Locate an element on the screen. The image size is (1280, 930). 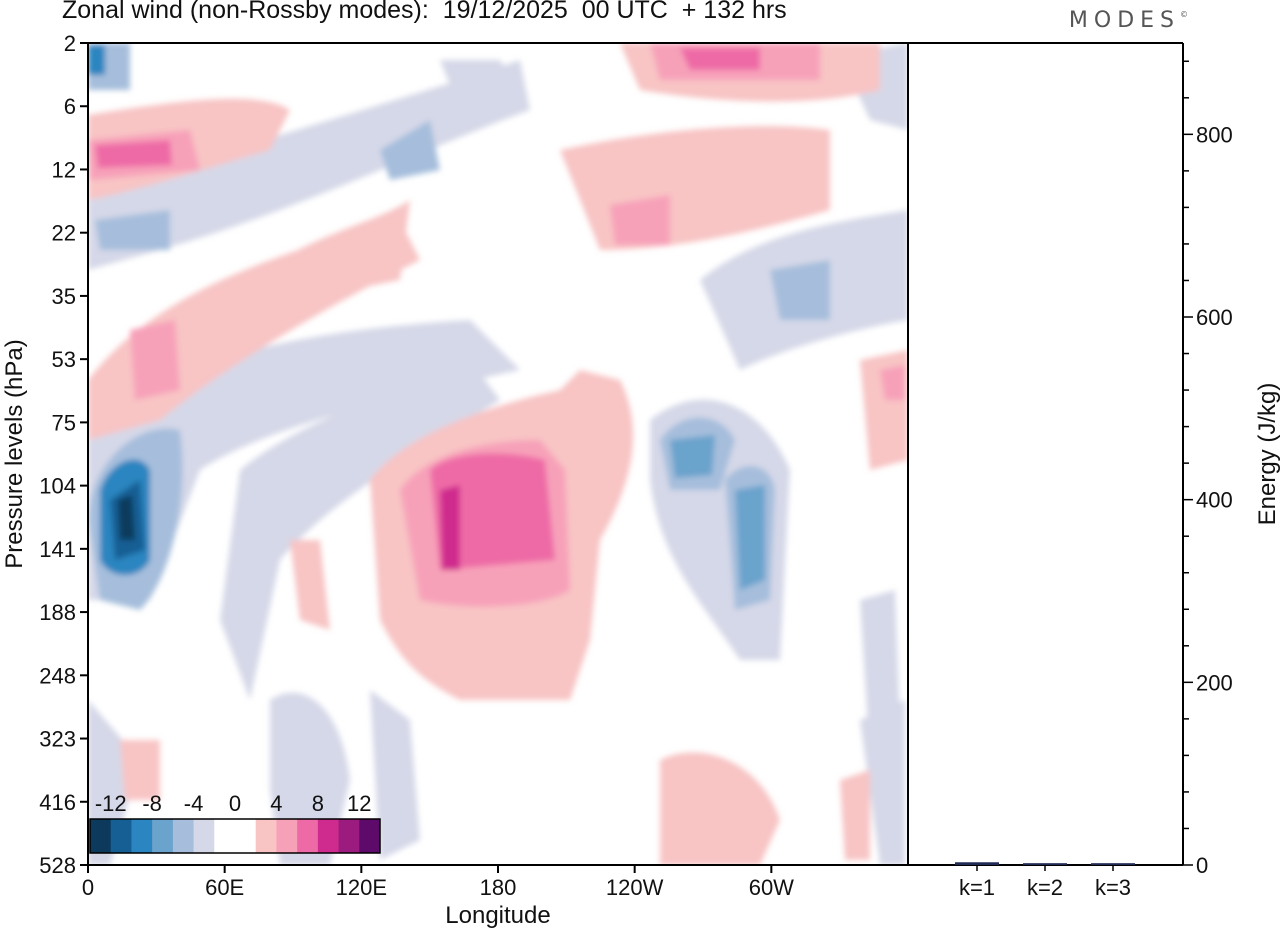
logo-mark: © is located at coordinates (1184, 14).